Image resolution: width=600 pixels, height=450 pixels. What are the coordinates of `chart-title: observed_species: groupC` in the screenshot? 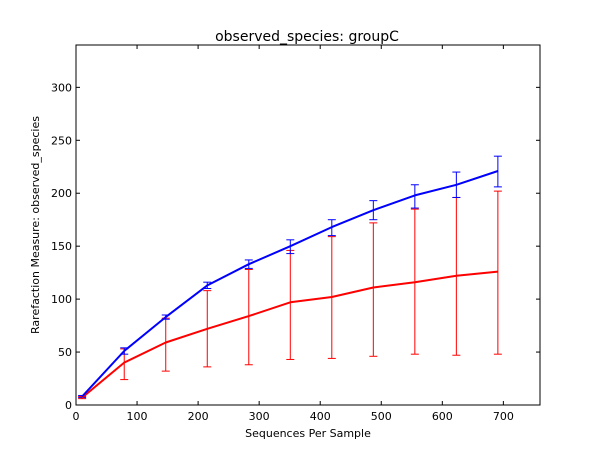 It's located at (307, 37).